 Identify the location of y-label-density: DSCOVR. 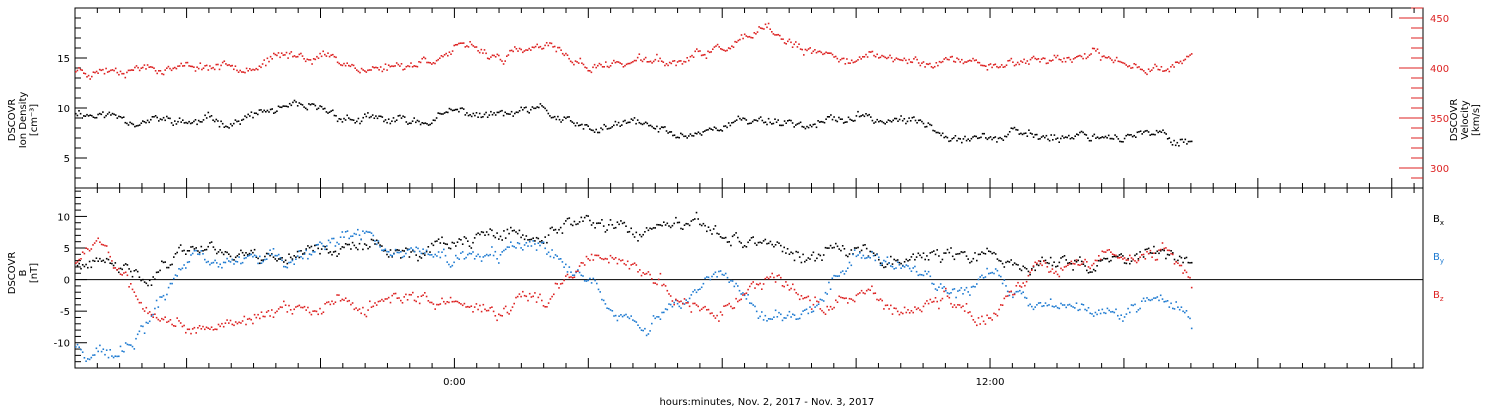
(12, 120).